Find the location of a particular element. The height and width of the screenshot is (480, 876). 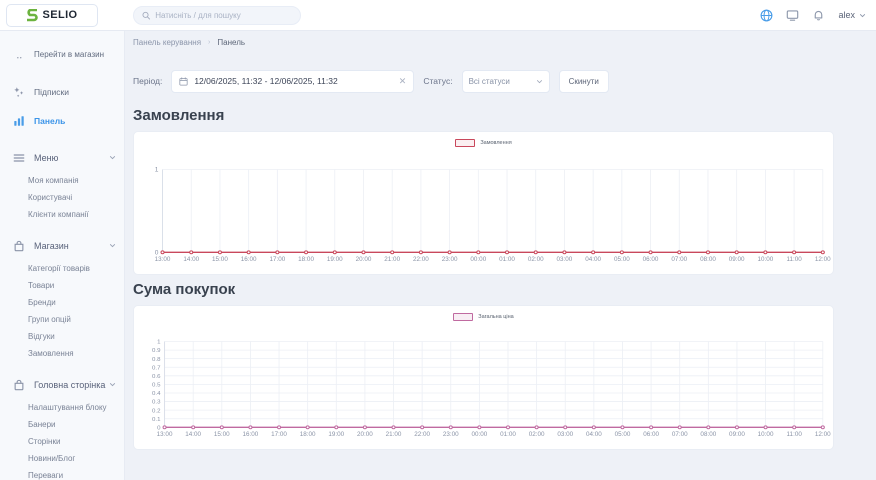

svg-text: 09:00 is located at coordinates (737, 259).